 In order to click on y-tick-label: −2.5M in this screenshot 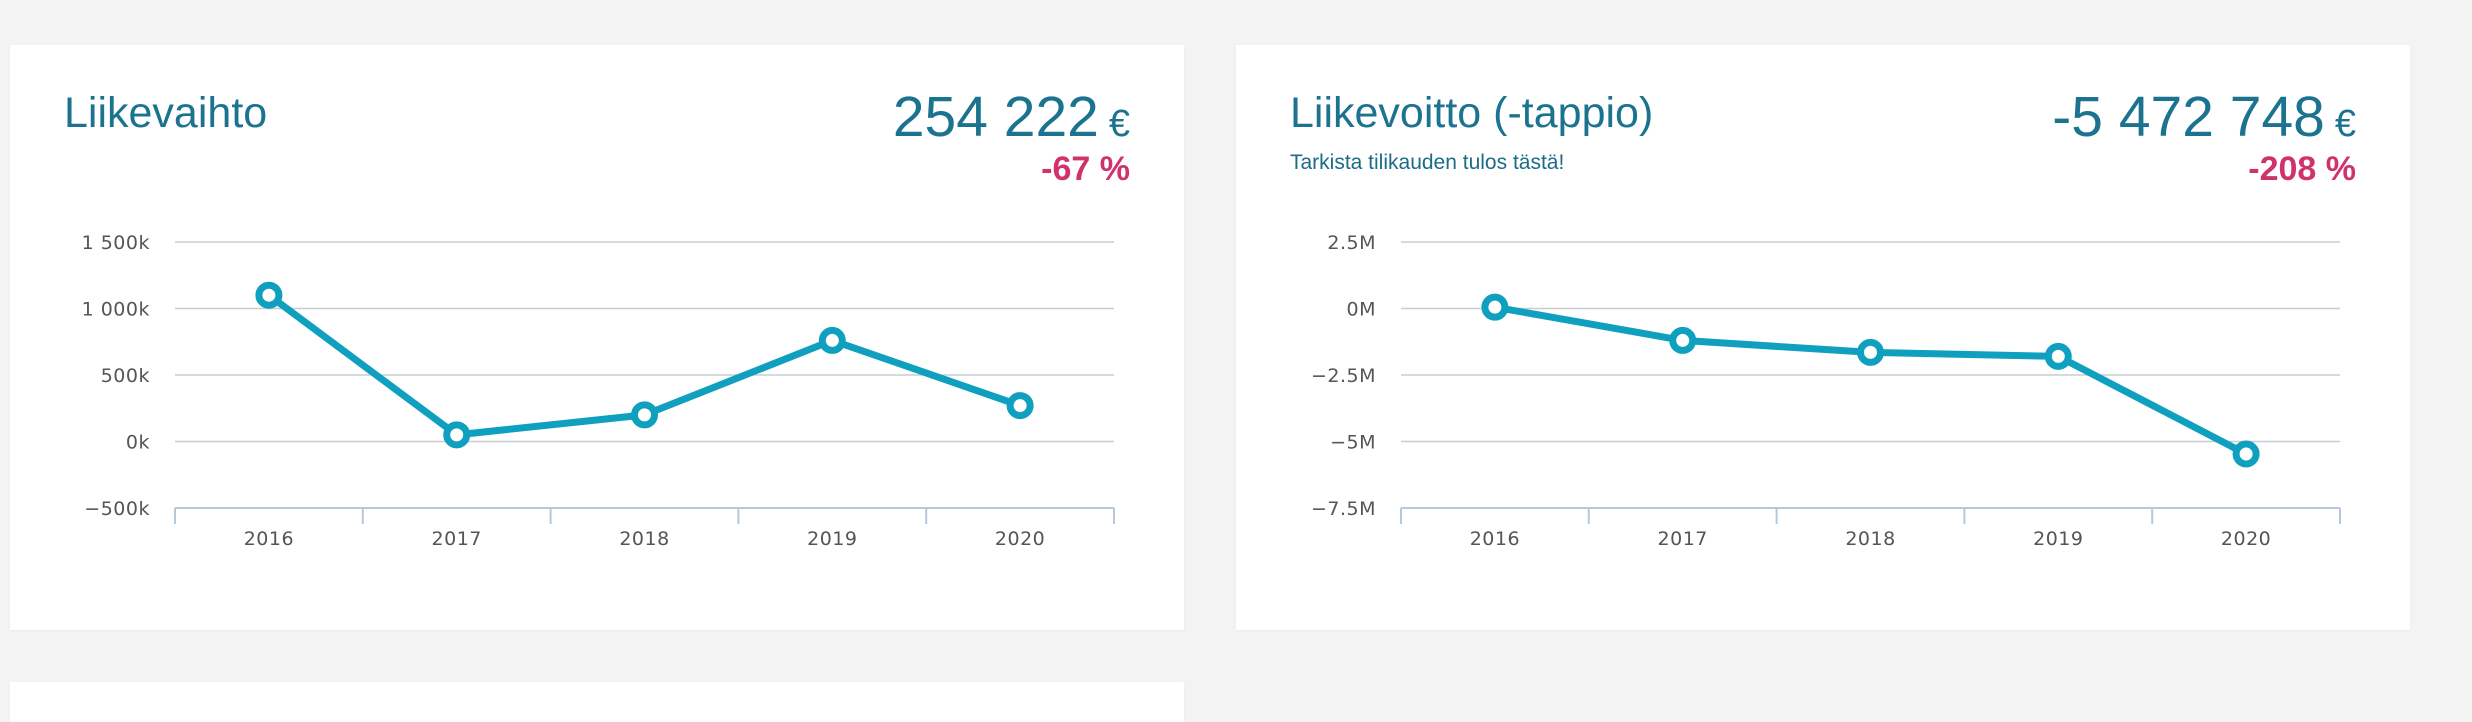, I will do `click(1343, 376)`.